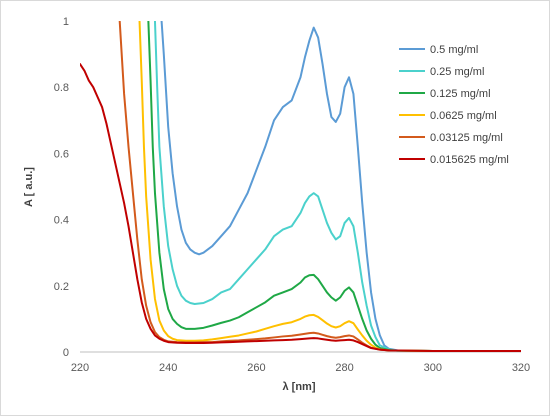 The height and width of the screenshot is (417, 550). What do you see at coordinates (300, 368) in the screenshot?
I see `x-tick-labels: 220 240 260 280 300 320` at bounding box center [300, 368].